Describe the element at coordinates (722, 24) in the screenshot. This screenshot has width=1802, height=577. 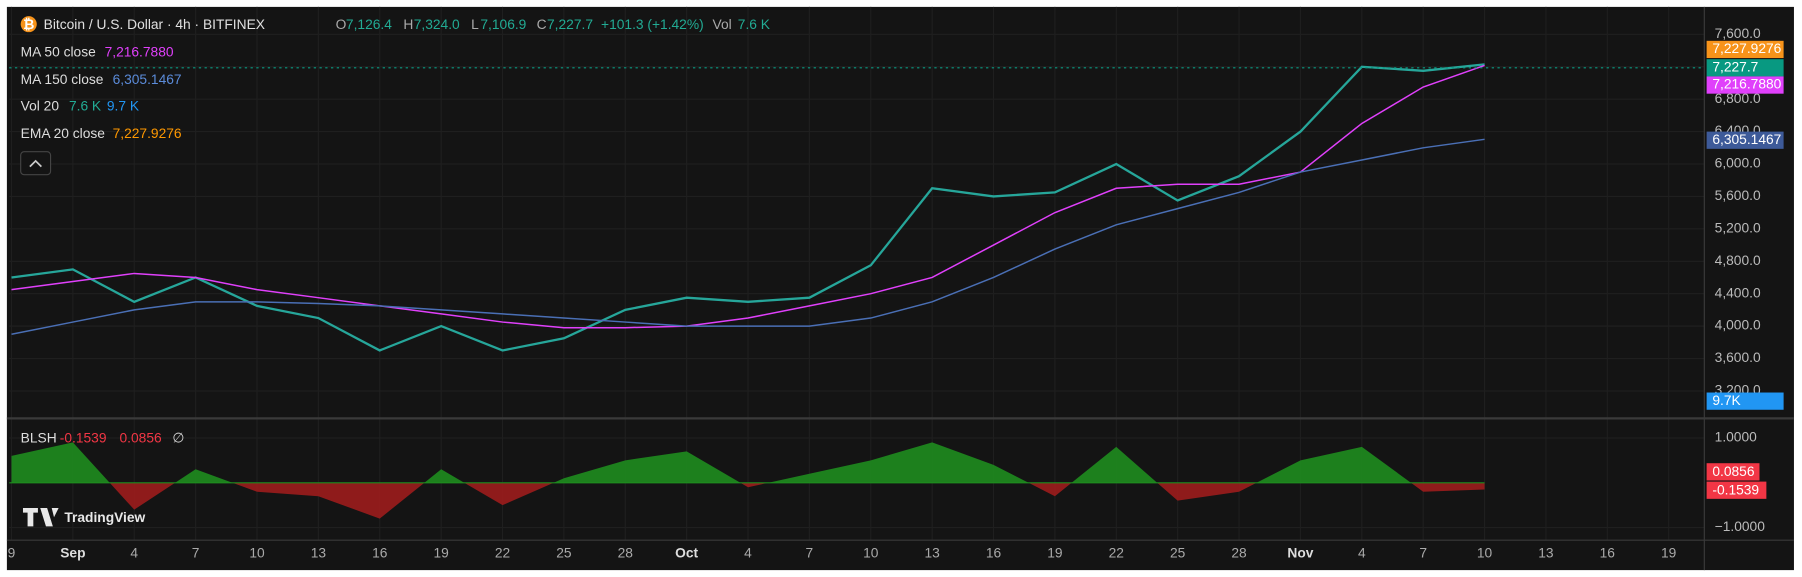
I see `vol-key: Vol` at that location.